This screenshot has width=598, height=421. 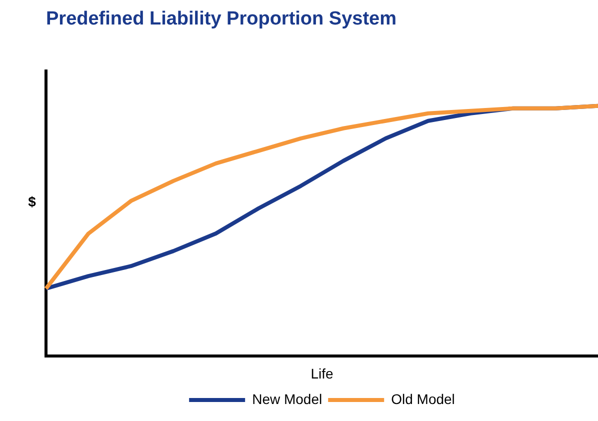 I want to click on y-axis-title: $, so click(x=32, y=201).